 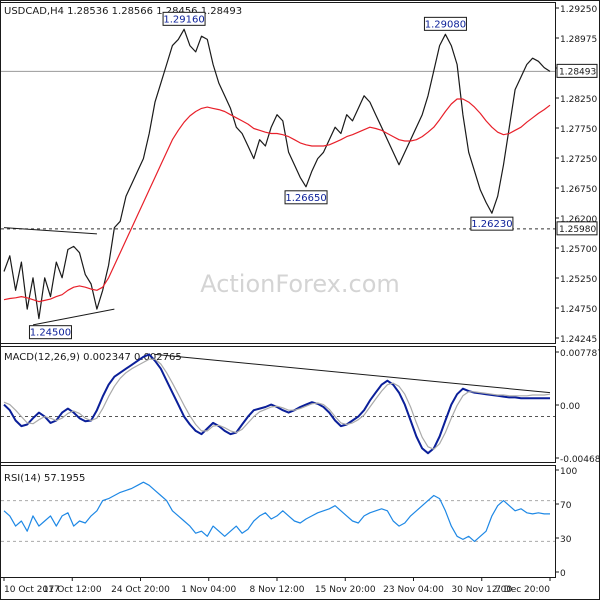 What do you see at coordinates (277, 590) in the screenshot?
I see `x-tick-label: 8 Nov 12:00` at bounding box center [277, 590].